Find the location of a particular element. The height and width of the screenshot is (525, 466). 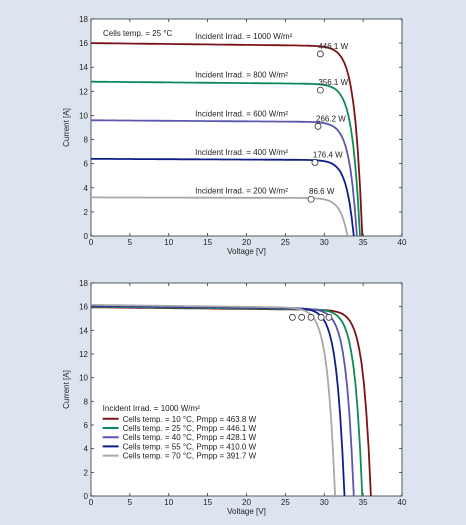

mpp-label: 266.2 W is located at coordinates (331, 118).